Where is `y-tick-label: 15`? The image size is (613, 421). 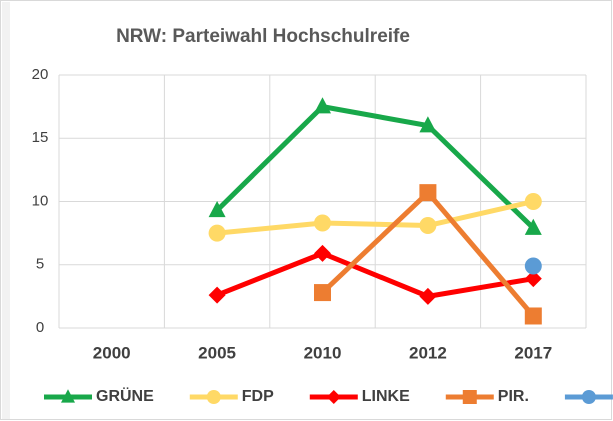
y-tick-label: 15 is located at coordinates (40, 137).